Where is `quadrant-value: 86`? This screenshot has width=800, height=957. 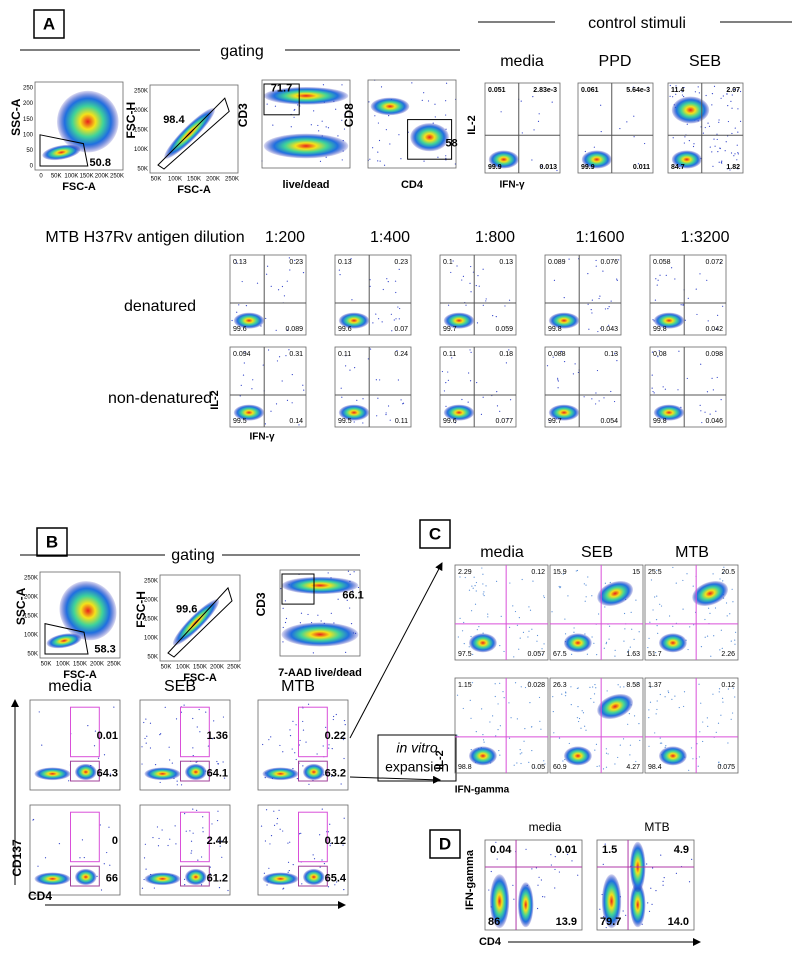
quadrant-value: 86 is located at coordinates (494, 922).